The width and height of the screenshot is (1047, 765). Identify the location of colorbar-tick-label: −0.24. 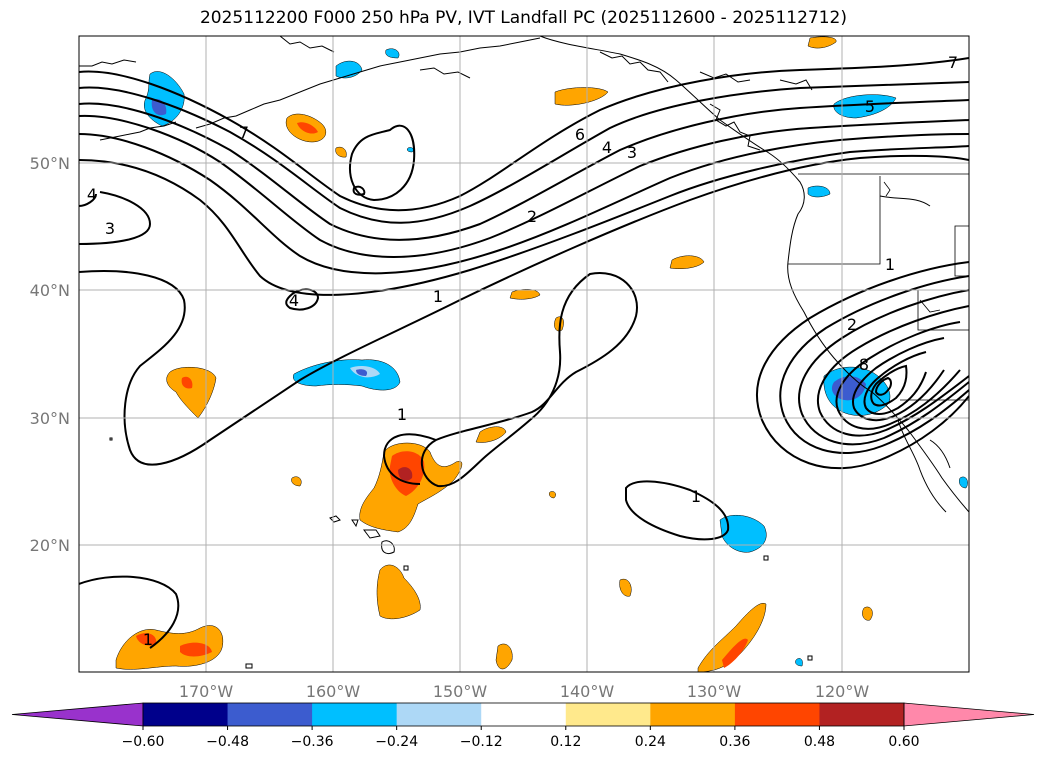
(396, 742).